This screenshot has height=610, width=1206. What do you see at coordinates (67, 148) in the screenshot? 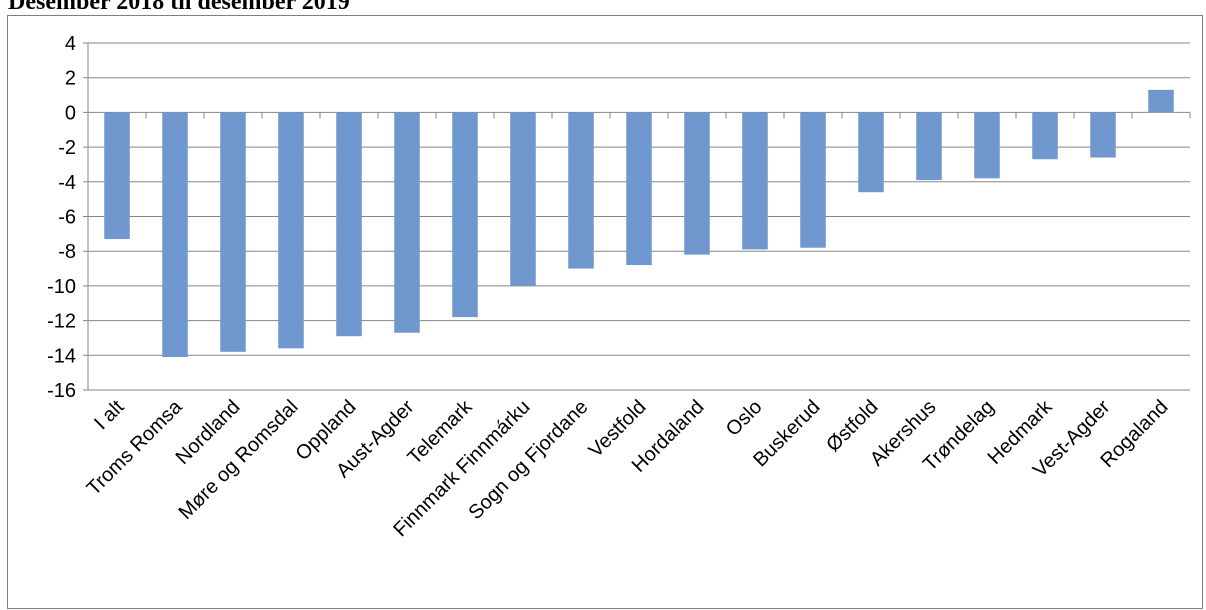
I see `y-tick-label: -2` at bounding box center [67, 148].